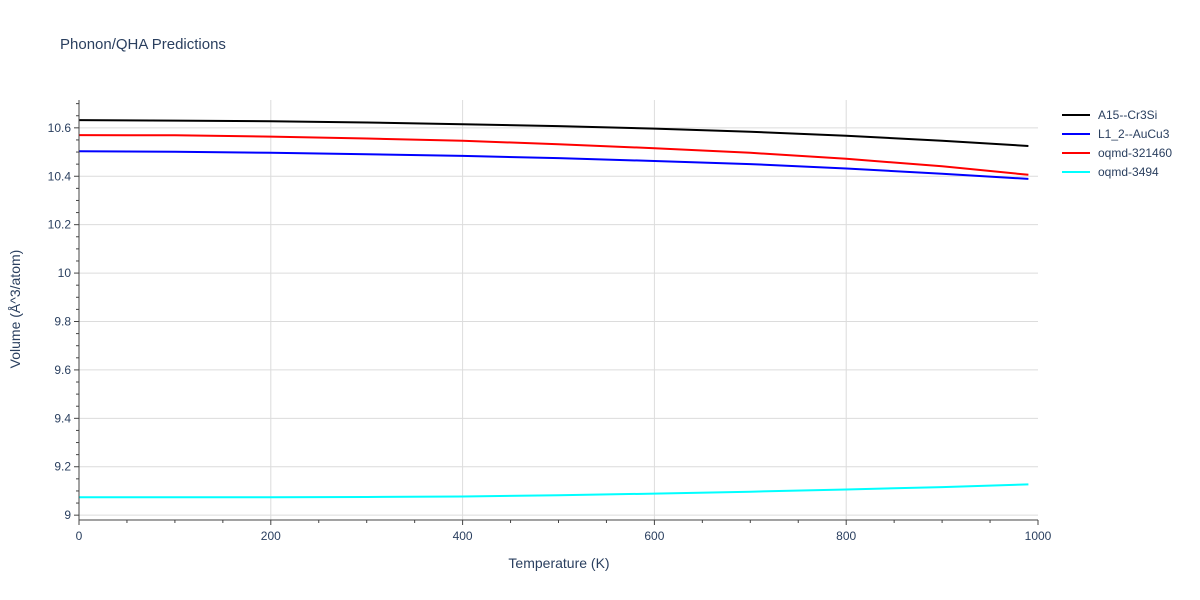 The height and width of the screenshot is (600, 1200). Describe the element at coordinates (463, 536) in the screenshot. I see `x-tick-label: 400` at that location.